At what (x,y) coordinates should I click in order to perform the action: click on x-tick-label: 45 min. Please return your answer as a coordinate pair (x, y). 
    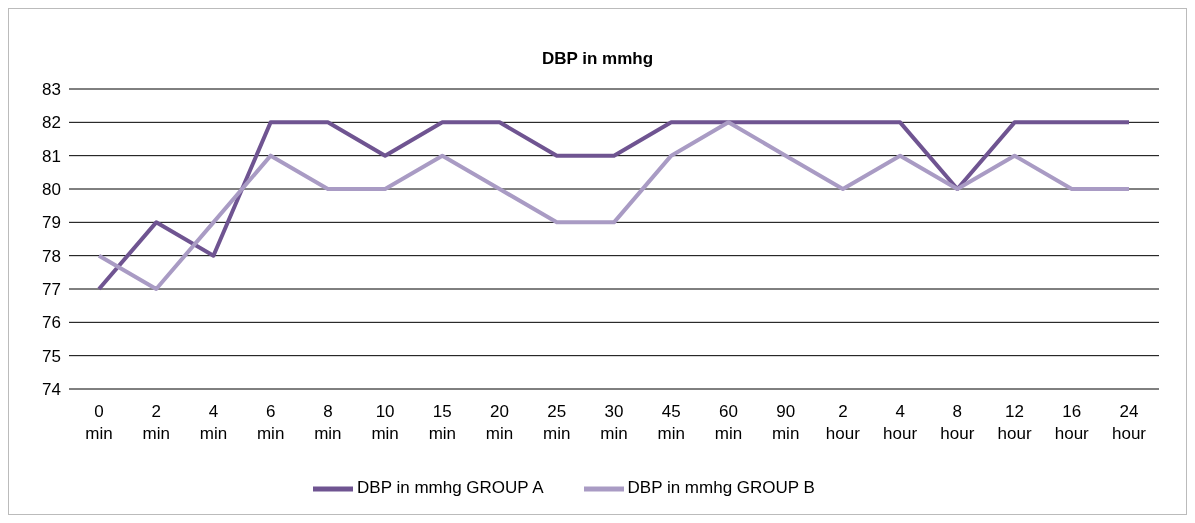
    Looking at the image, I should click on (671, 422).